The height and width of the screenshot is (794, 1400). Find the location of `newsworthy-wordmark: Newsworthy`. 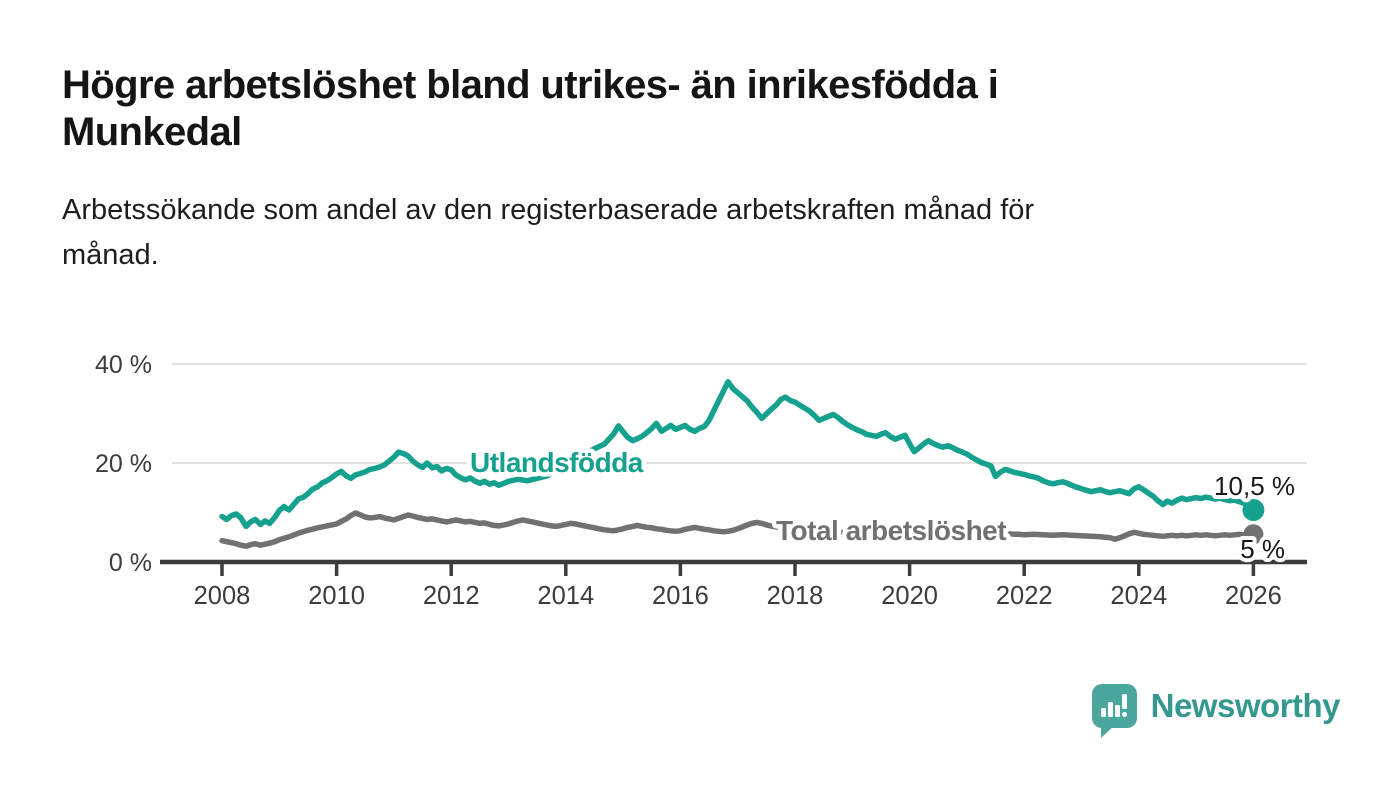

newsworthy-wordmark: Newsworthy is located at coordinates (1245, 705).